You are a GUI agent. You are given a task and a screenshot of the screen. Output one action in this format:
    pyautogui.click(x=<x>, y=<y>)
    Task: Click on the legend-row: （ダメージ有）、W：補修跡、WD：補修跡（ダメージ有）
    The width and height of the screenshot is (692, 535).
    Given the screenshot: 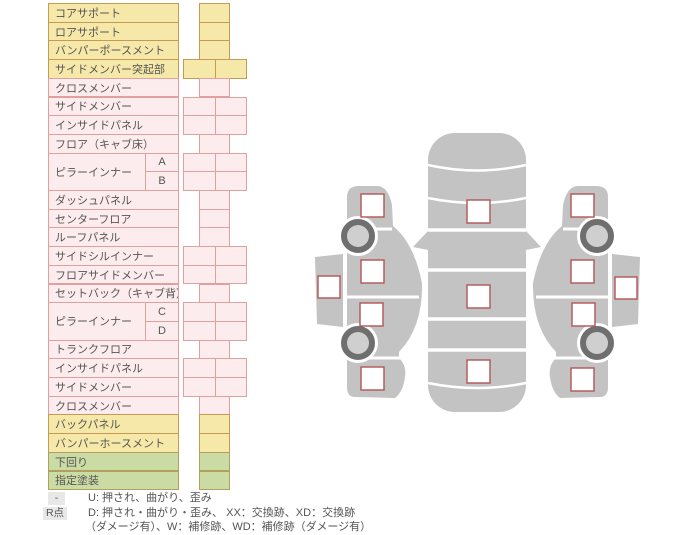 What is the action you would take?
    pyautogui.click(x=253, y=528)
    